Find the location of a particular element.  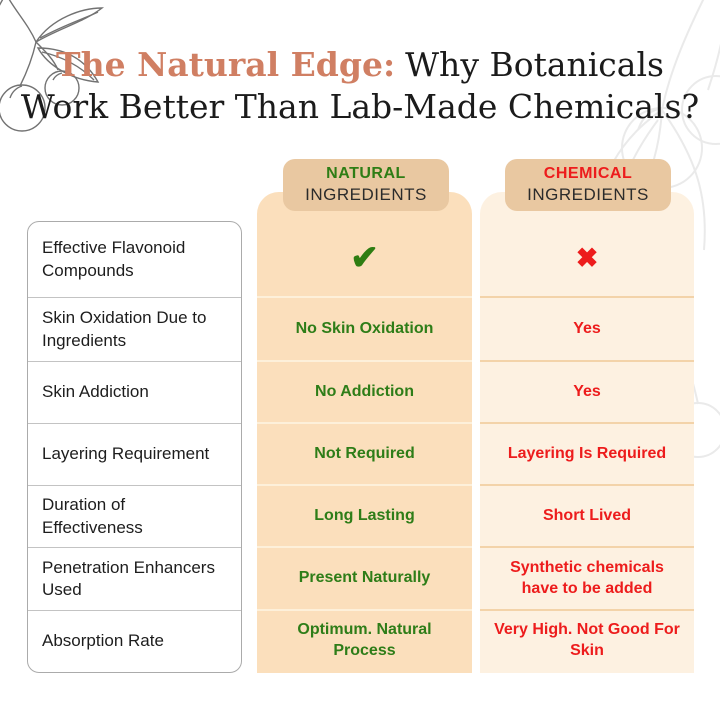

chemical-value-row: Short Lived is located at coordinates (587, 515).